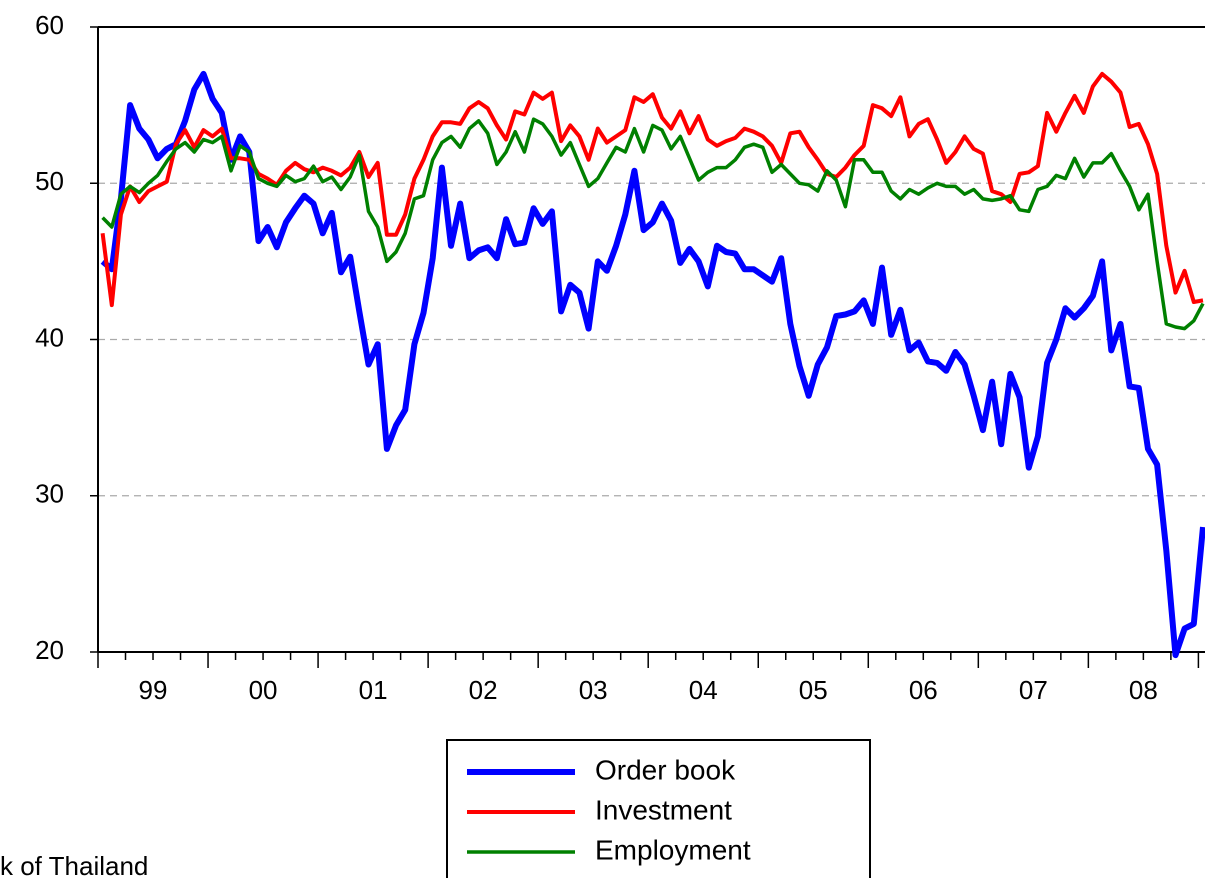 The image size is (1205, 878). Describe the element at coordinates (663, 809) in the screenshot. I see `legend-label: Investment` at that location.